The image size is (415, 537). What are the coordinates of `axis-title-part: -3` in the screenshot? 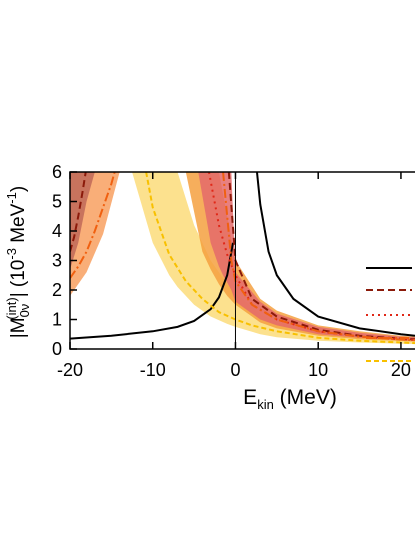 It's located at (11, 254).